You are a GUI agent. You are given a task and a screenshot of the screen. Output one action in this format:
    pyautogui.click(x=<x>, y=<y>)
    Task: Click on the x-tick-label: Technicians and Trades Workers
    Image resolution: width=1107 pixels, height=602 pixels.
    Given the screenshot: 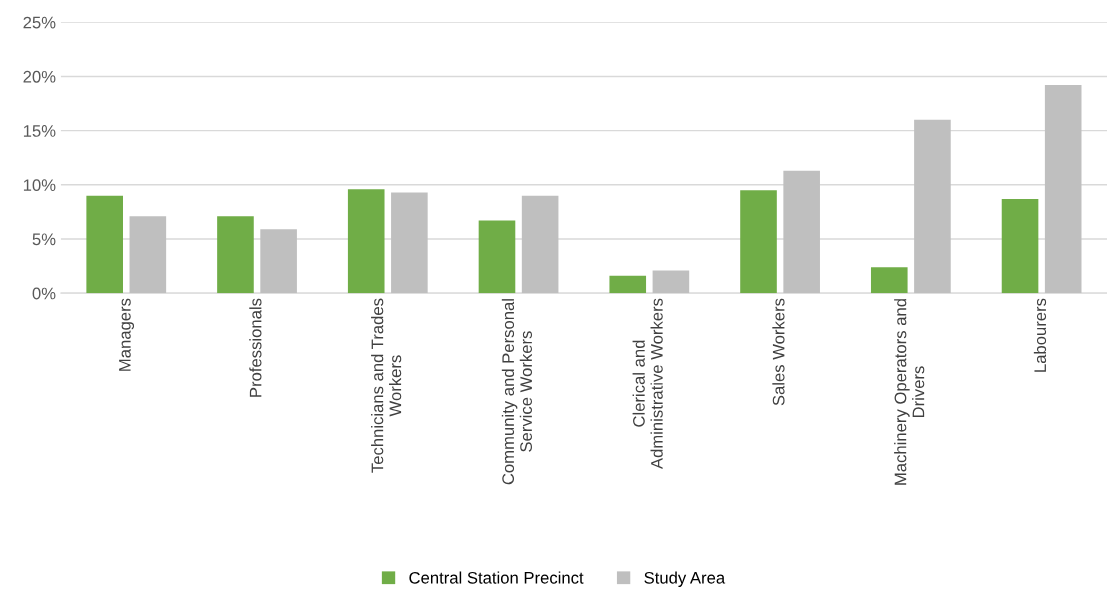 What is the action you would take?
    pyautogui.click(x=386, y=385)
    